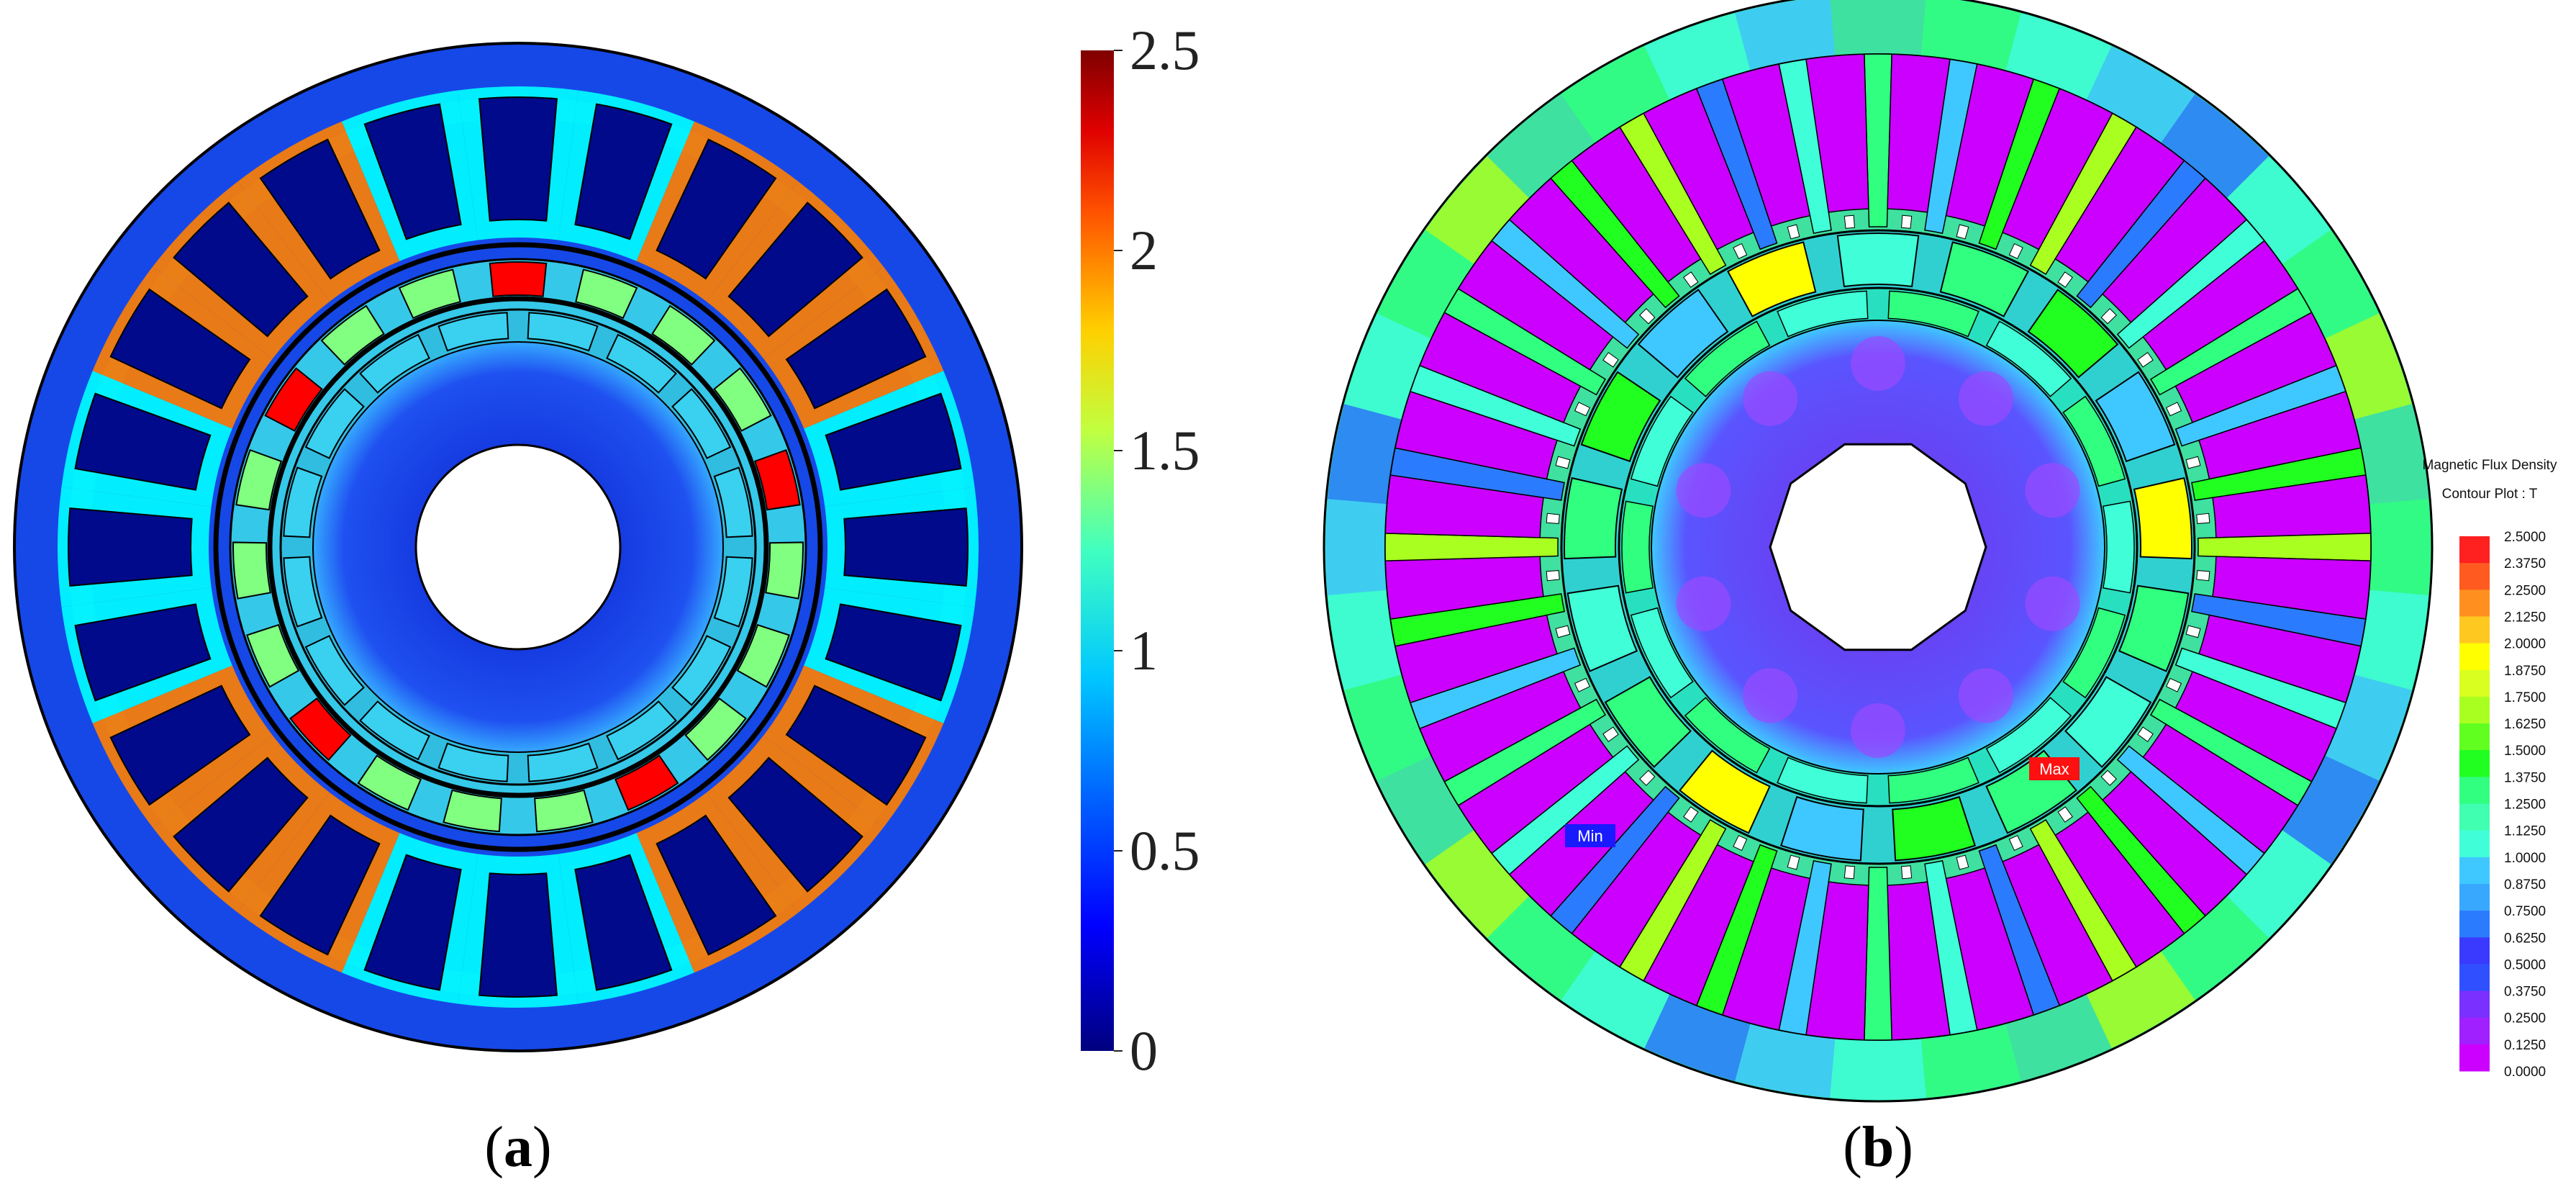 The width and height of the screenshot is (2576, 1192). Describe the element at coordinates (1097, 550) in the screenshot. I see `colorbar-a-gradient` at that location.